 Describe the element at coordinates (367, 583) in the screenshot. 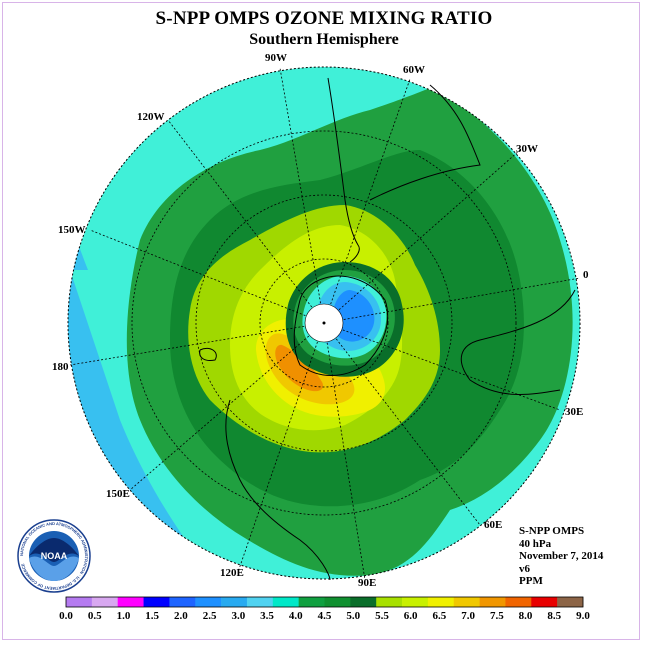

I see `lon-label-90e: 90E` at that location.